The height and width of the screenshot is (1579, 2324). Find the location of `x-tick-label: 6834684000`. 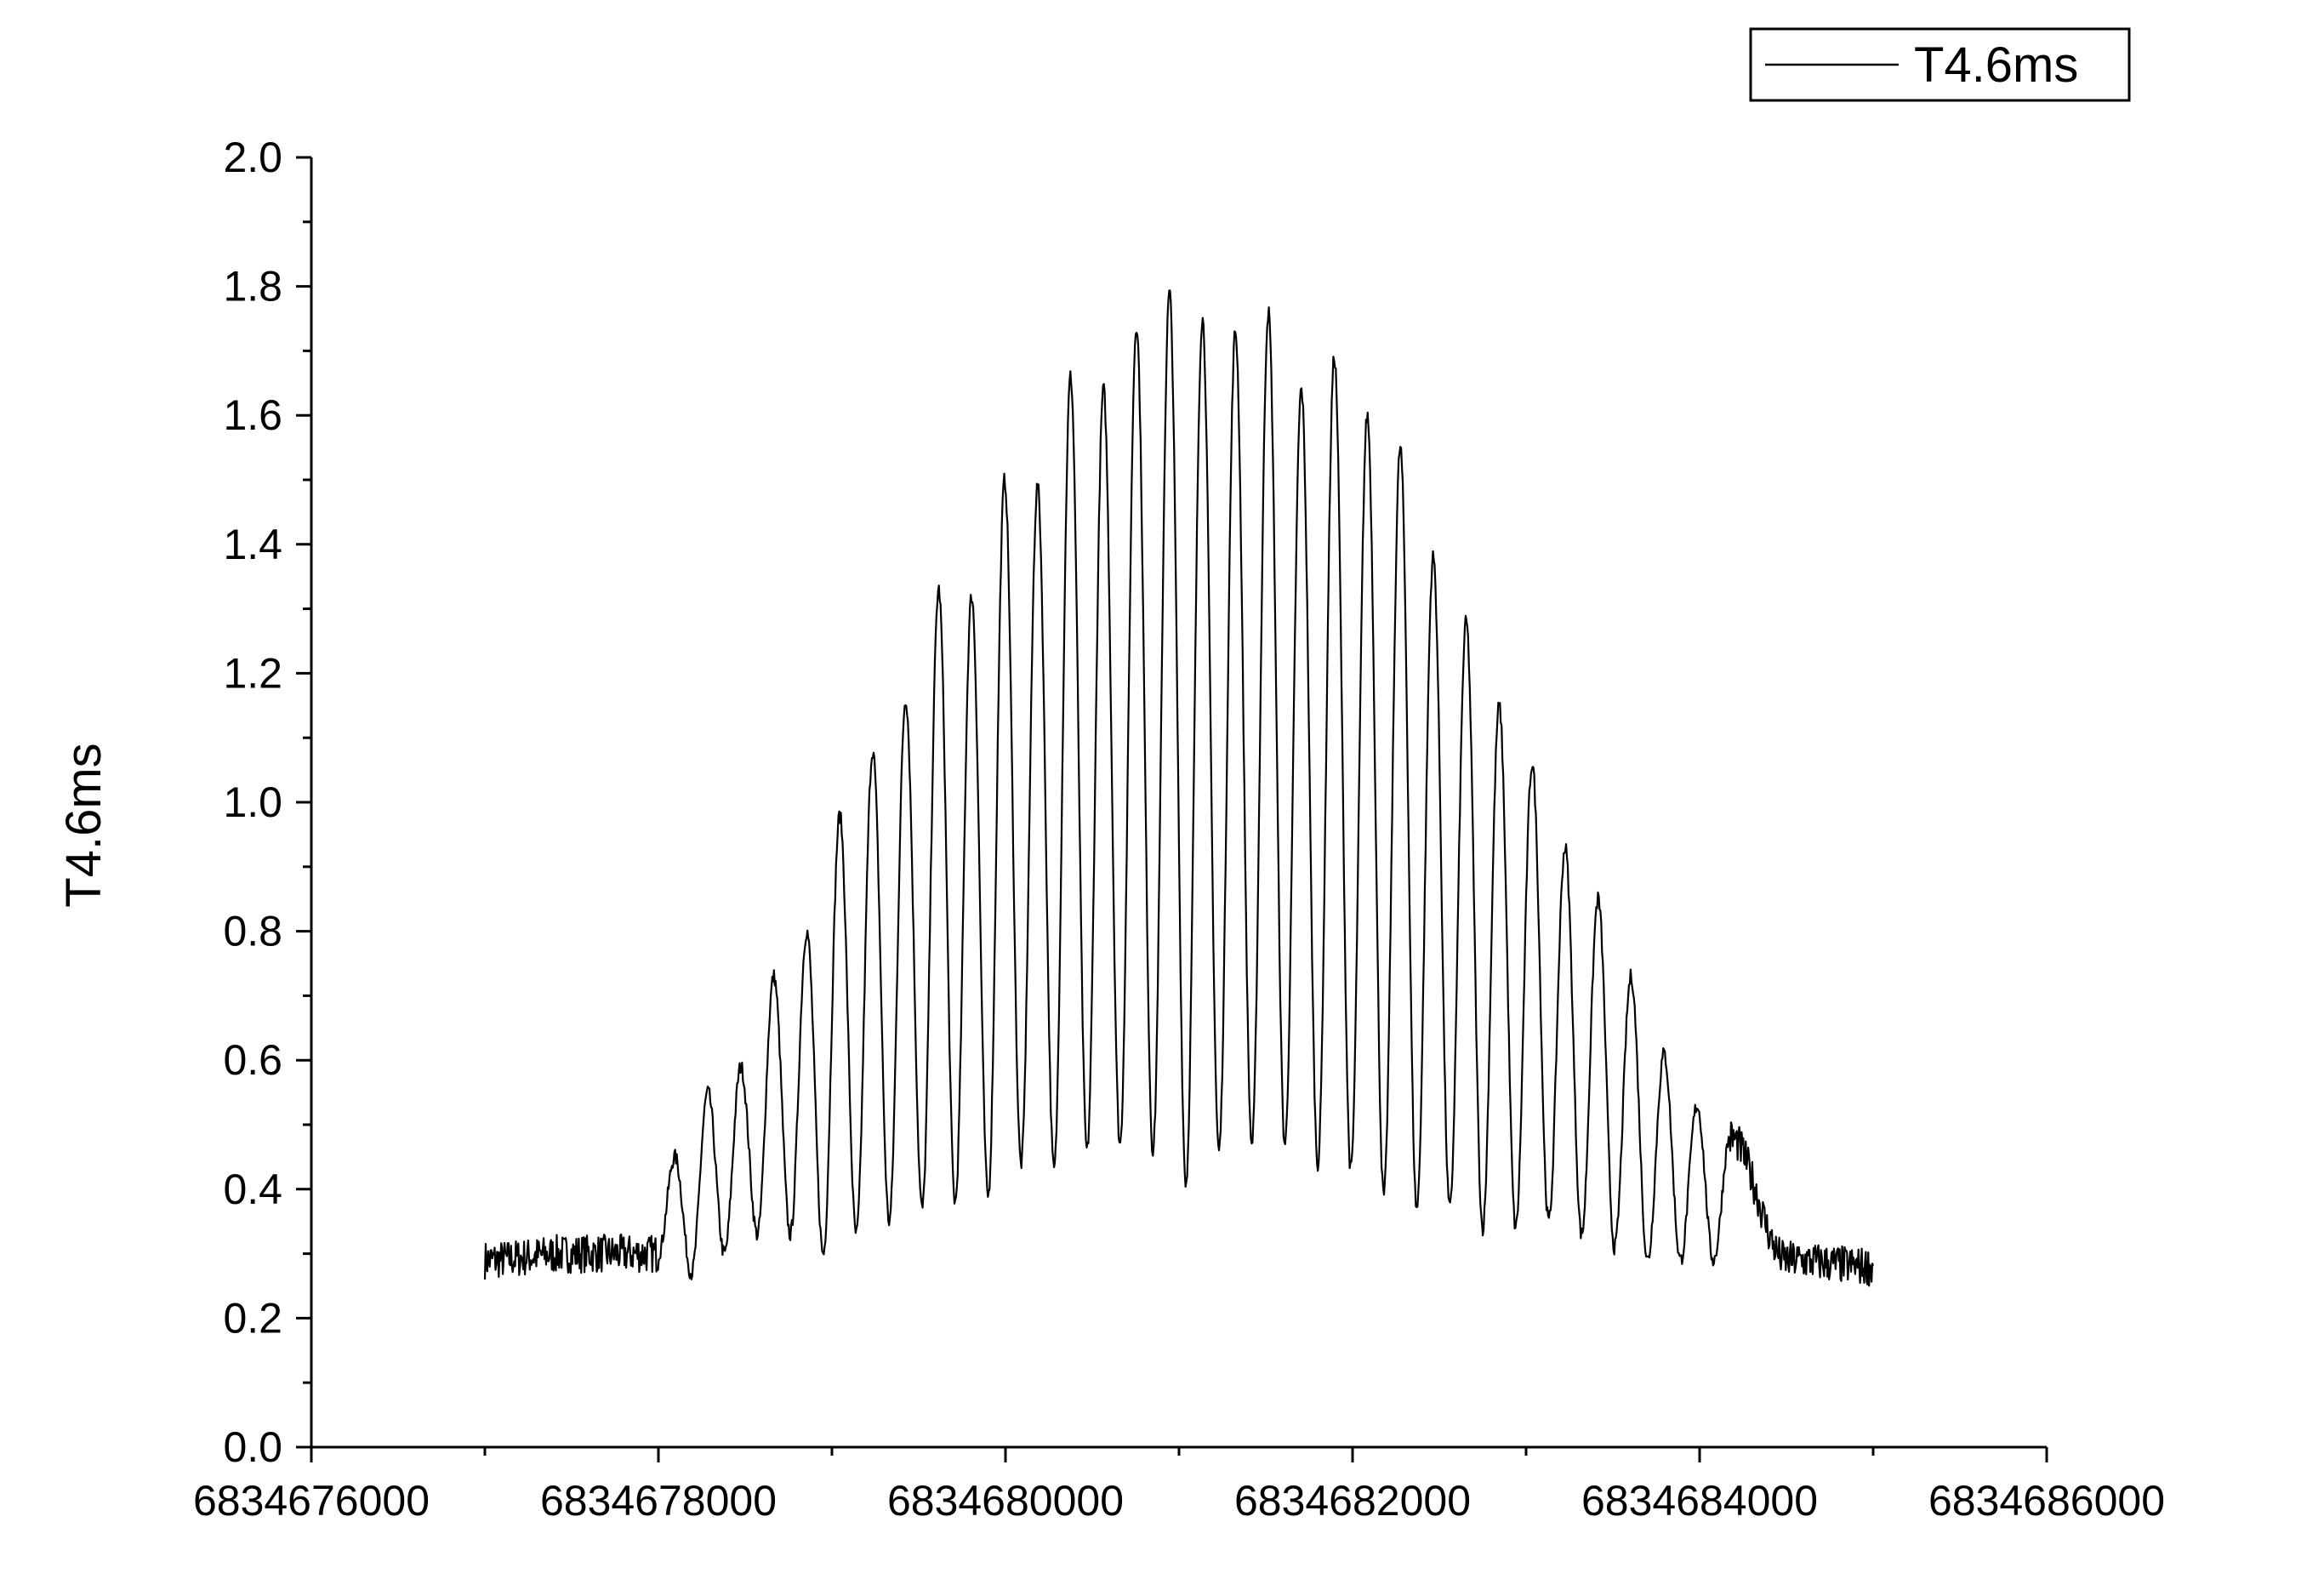

x-tick-label: 6834684000 is located at coordinates (1700, 1501).